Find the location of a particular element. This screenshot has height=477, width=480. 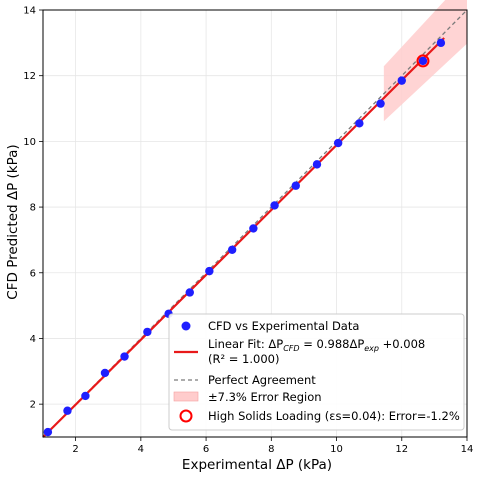

legend-fit-mid: = 0.988ΔP is located at coordinates (332, 344).